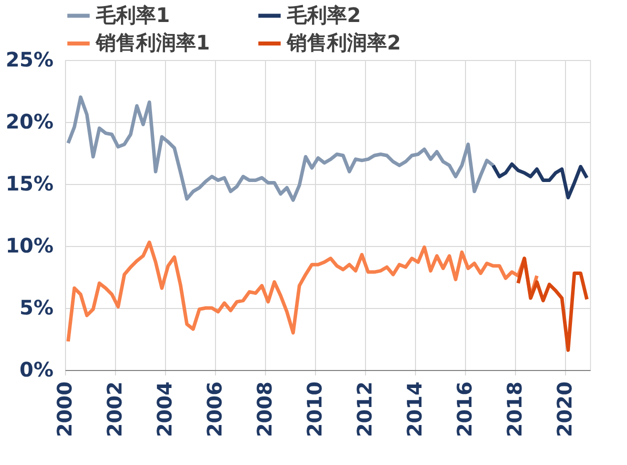  I want to click on y-tick-label: 5%, so click(37, 308).